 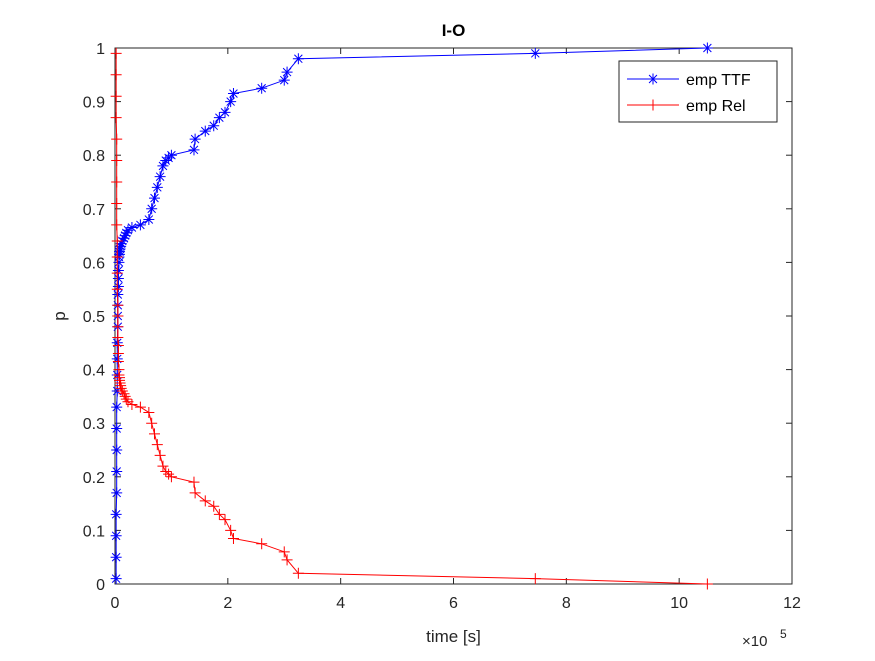 What do you see at coordinates (94, 263) in the screenshot?
I see `y-tick-label: 0.6` at bounding box center [94, 263].